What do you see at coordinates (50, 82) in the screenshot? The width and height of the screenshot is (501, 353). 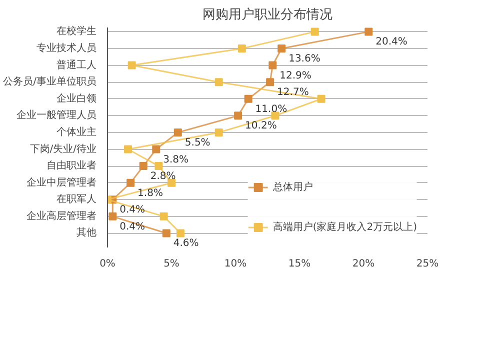 I see `y-tick-label: 公务员/事业单位职员` at bounding box center [50, 82].